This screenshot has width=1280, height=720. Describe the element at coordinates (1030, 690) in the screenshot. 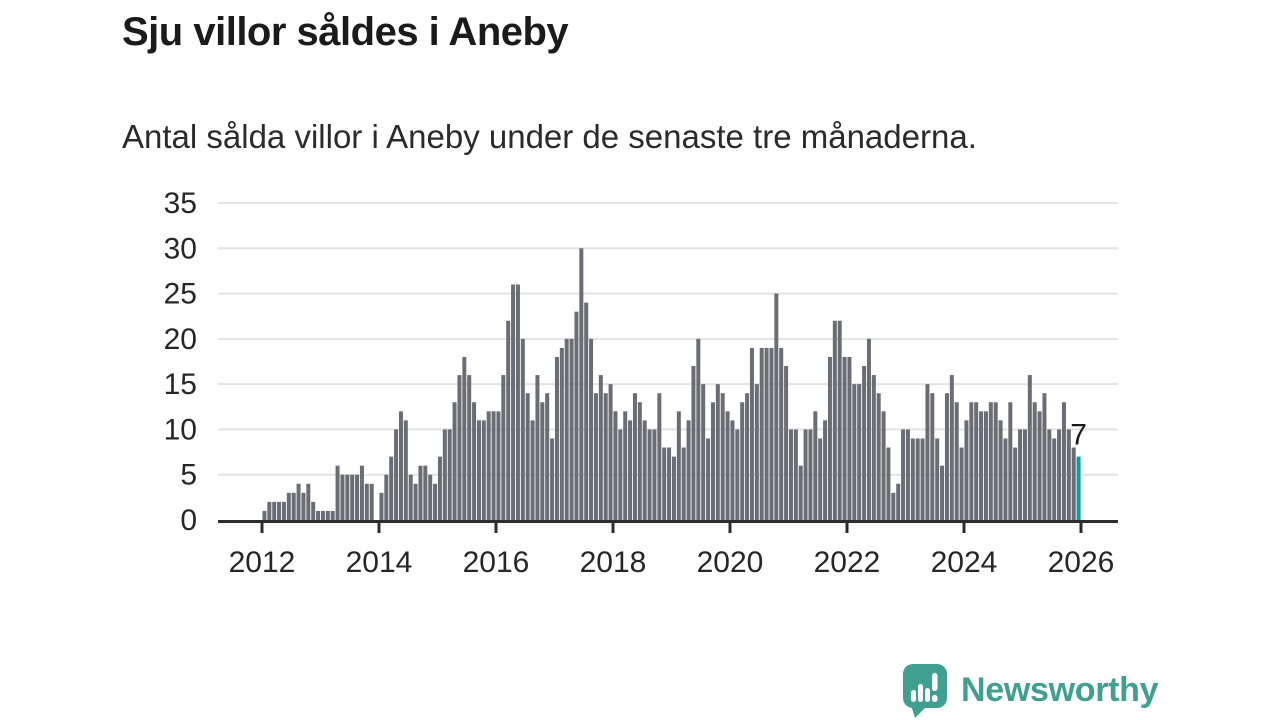

I see `newsworthy-logo: Newsworthy` at that location.